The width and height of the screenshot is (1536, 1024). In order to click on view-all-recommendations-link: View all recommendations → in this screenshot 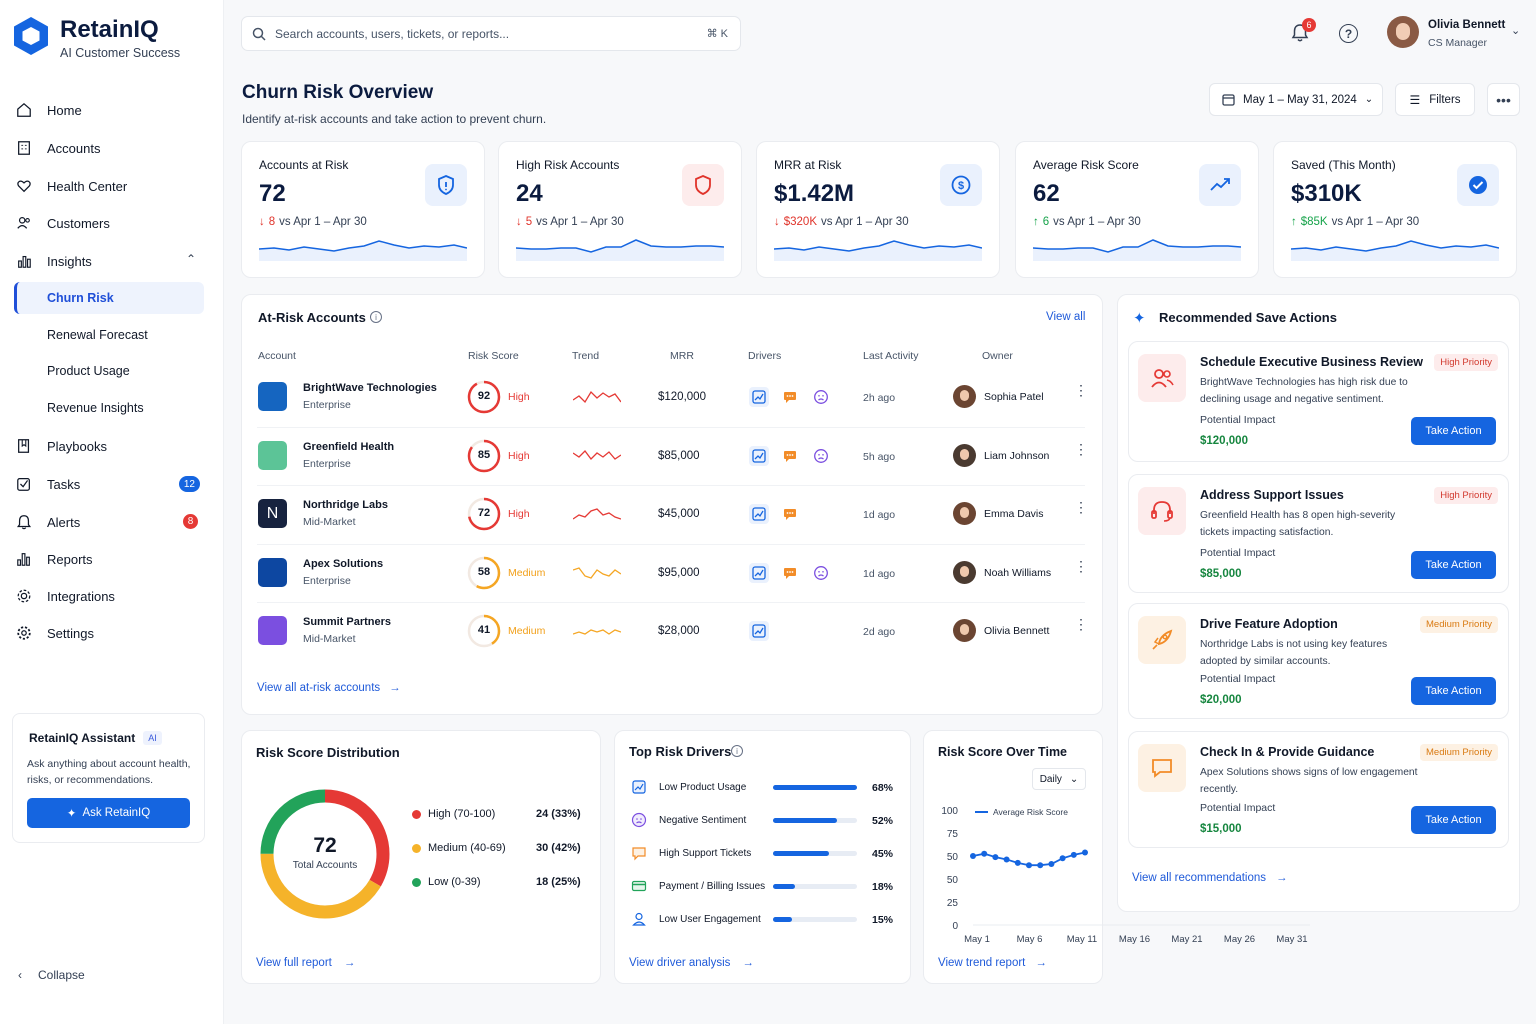, I will do `click(1210, 878)`.